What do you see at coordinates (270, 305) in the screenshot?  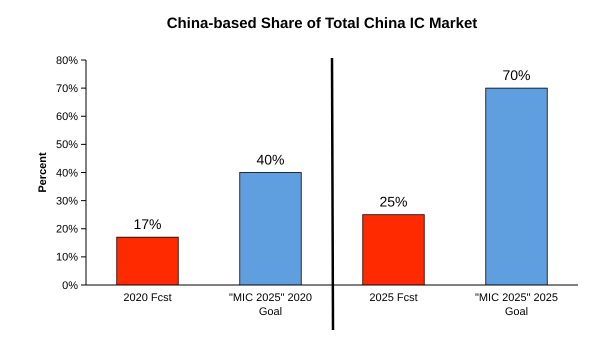 I see `x-tick-label: "MIC 2025" 2020 Goal` at bounding box center [270, 305].